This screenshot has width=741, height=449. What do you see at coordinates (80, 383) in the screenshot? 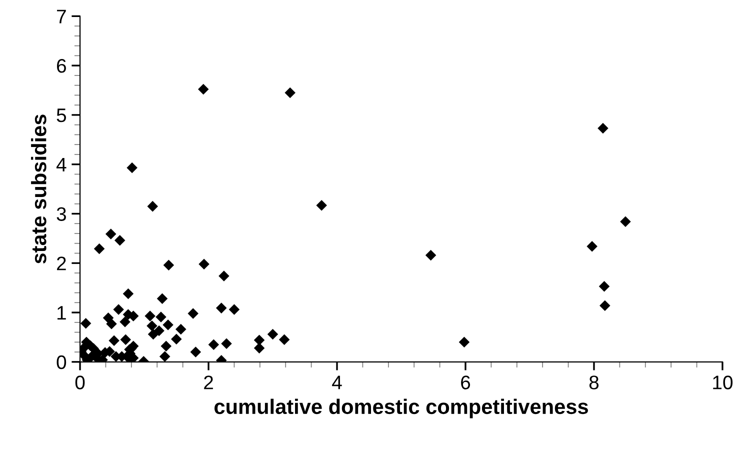
I see `x-tick-label: 0` at bounding box center [80, 383].